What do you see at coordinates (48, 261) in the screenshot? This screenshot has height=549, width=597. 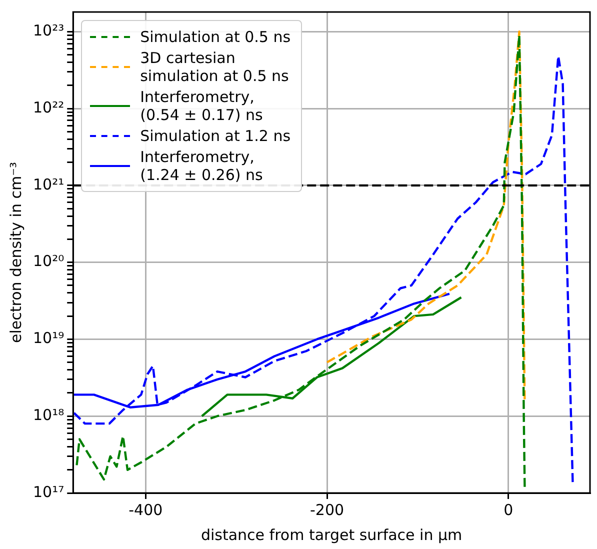 I see `y-tick-label: 10²⁰` at bounding box center [48, 261].